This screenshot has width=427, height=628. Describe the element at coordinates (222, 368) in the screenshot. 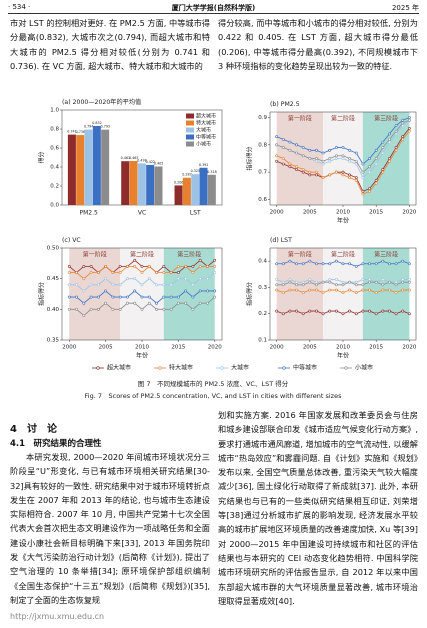

I see `legend-marker` at that location.